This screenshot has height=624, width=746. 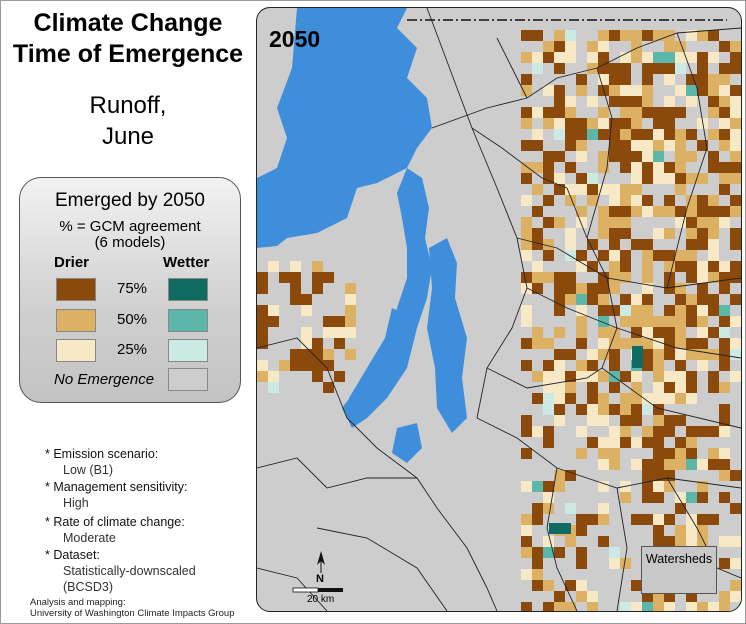 I want to click on watersheds-label: Watersheds, so click(x=679, y=559).